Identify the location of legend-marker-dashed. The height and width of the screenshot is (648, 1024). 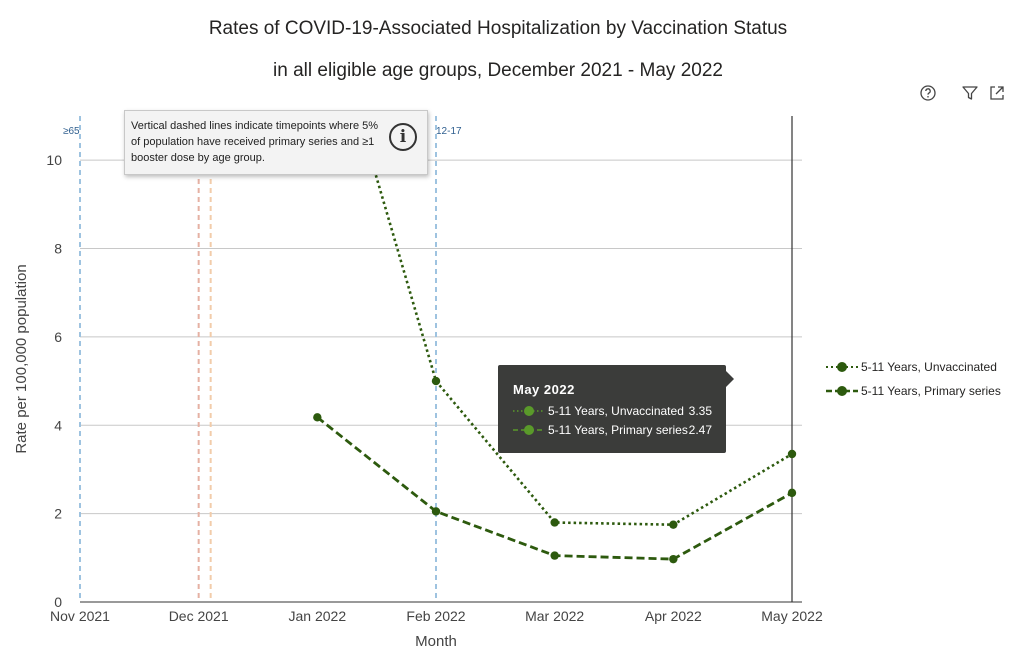
(842, 391).